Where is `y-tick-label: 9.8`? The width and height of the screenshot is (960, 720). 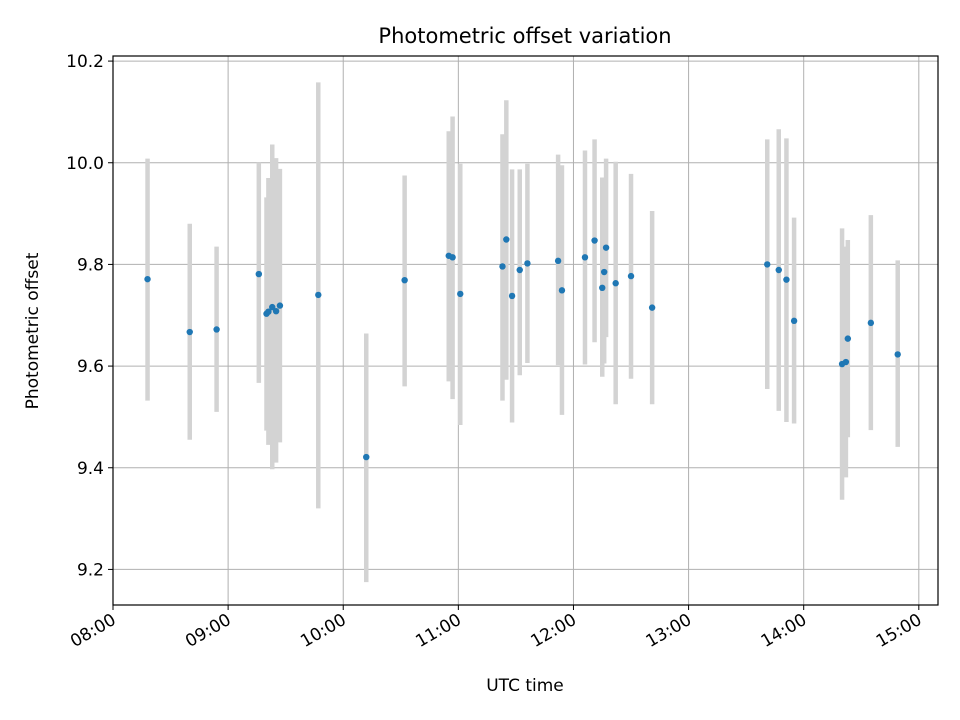 y-tick-label: 9.8 is located at coordinates (90, 265).